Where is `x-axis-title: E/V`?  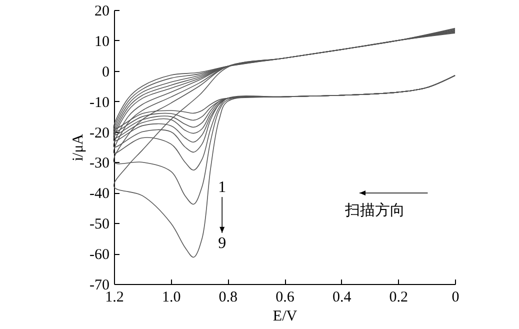 x-axis-title: E/V is located at coordinates (285, 316).